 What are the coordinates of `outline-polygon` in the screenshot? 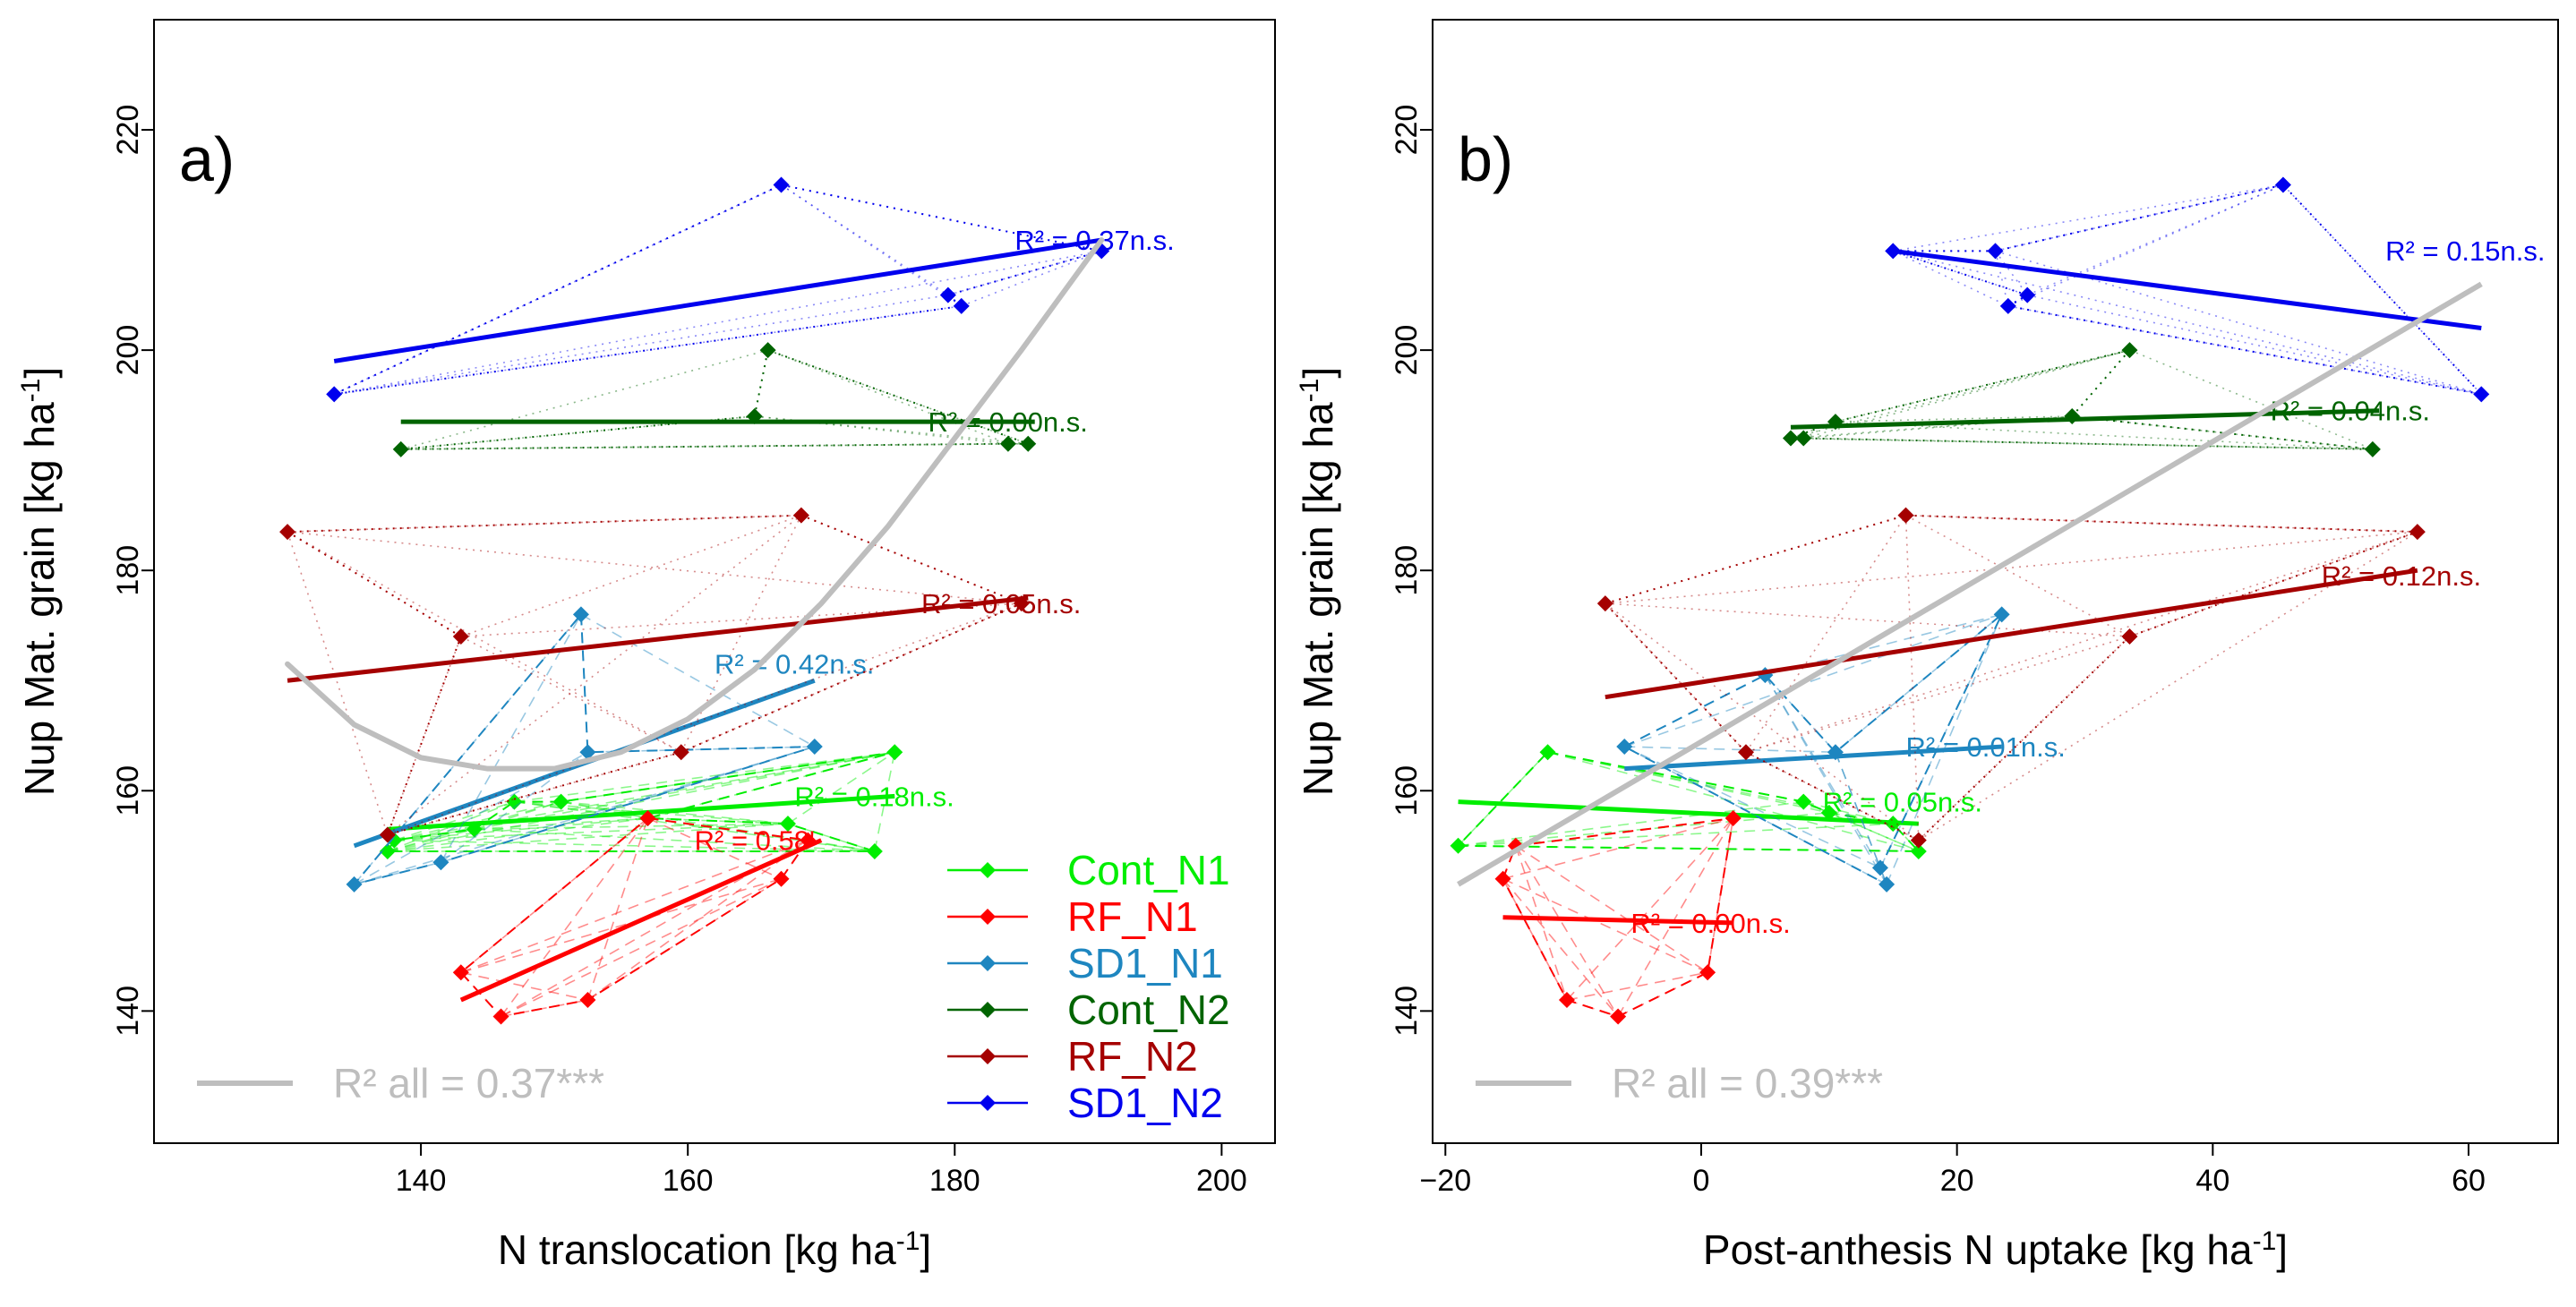 It's located at (640, 801).